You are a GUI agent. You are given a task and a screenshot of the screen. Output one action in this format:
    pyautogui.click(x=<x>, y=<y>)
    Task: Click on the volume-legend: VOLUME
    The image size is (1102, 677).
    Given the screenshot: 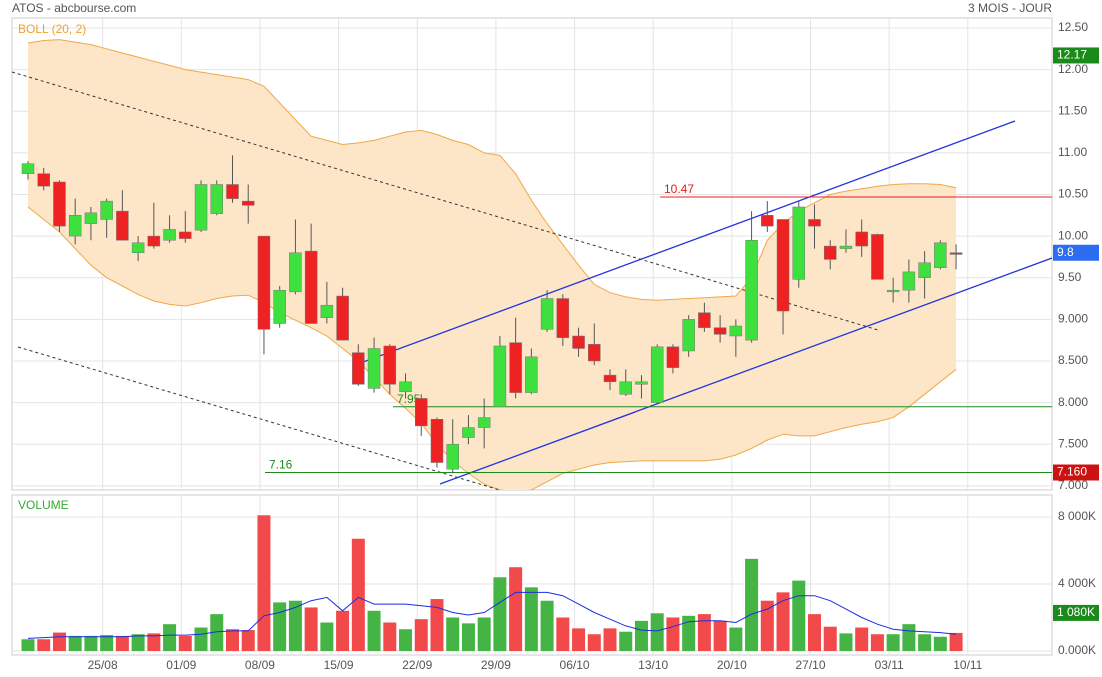 What is the action you would take?
    pyautogui.click(x=43, y=505)
    